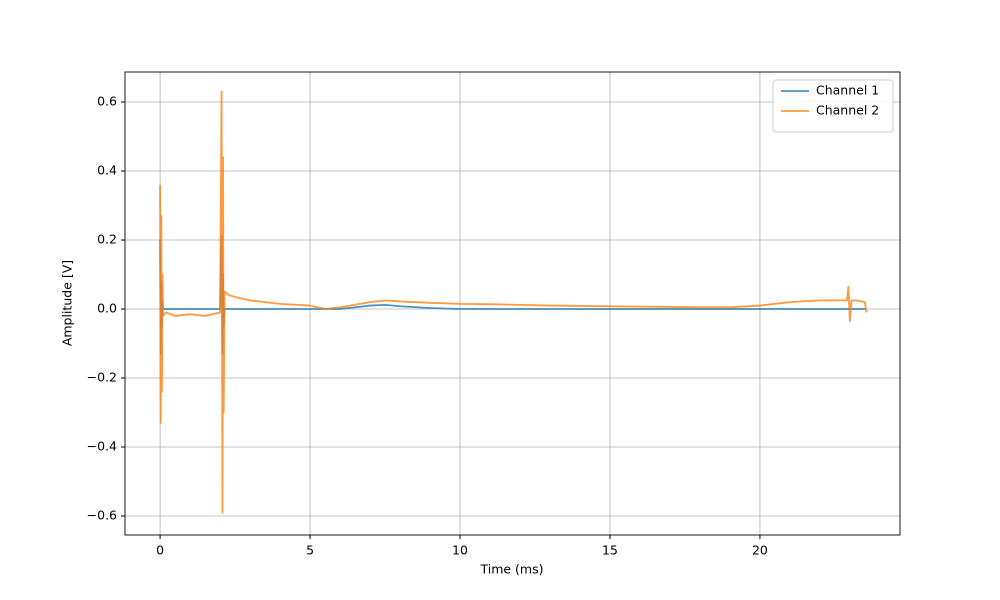  Describe the element at coordinates (102, 377) in the screenshot. I see `y-tick-label: −0.2` at that location.